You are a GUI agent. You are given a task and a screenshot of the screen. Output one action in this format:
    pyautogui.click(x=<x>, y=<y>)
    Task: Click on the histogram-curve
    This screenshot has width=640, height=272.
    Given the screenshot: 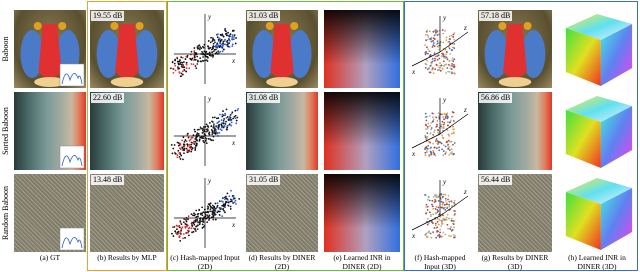 What is the action you would take?
    pyautogui.click(x=72, y=243)
    